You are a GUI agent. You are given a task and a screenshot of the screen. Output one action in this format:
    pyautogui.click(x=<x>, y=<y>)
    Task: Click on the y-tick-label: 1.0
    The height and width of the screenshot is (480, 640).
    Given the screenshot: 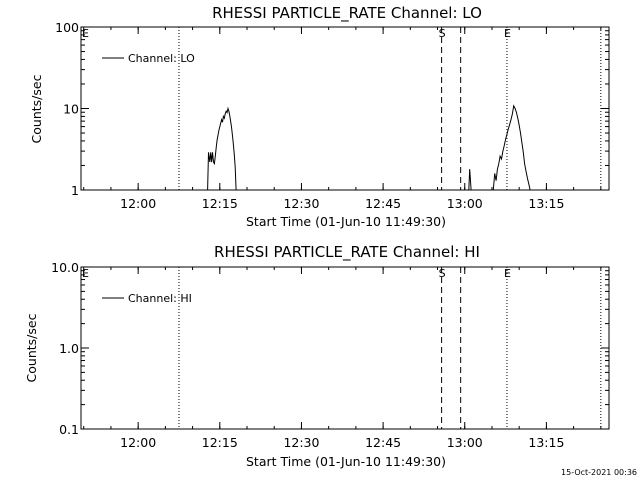 What is the action you would take?
    pyautogui.click(x=69, y=348)
    